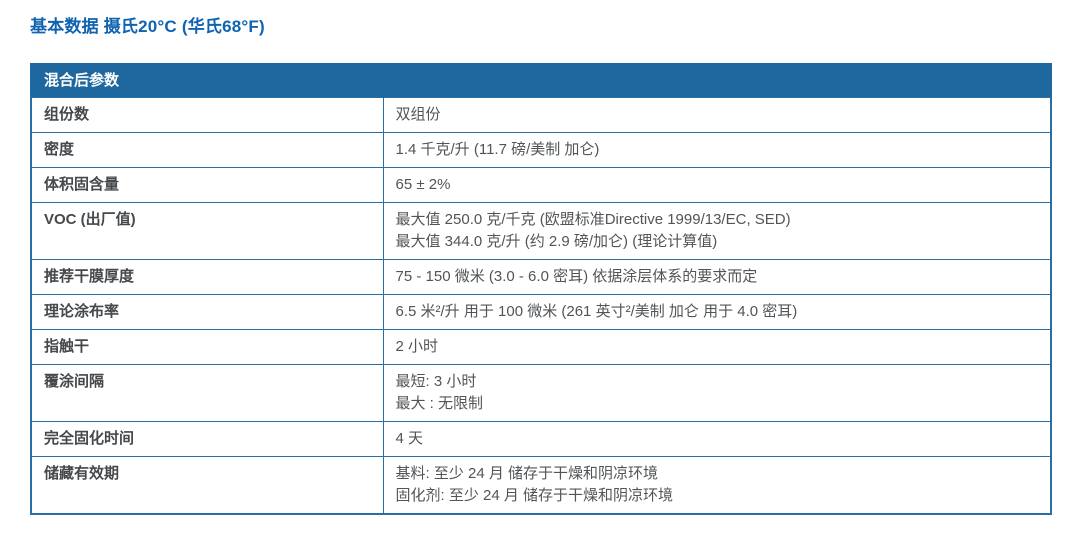 The height and width of the screenshot is (538, 1084). I want to click on param-value-cell: 2 小时, so click(717, 347).